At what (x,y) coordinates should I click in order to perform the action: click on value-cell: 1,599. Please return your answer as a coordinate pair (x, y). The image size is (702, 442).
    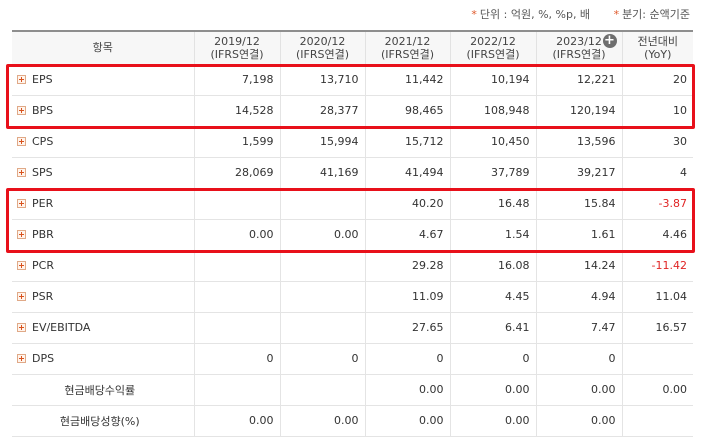
    Looking at the image, I should click on (236, 142).